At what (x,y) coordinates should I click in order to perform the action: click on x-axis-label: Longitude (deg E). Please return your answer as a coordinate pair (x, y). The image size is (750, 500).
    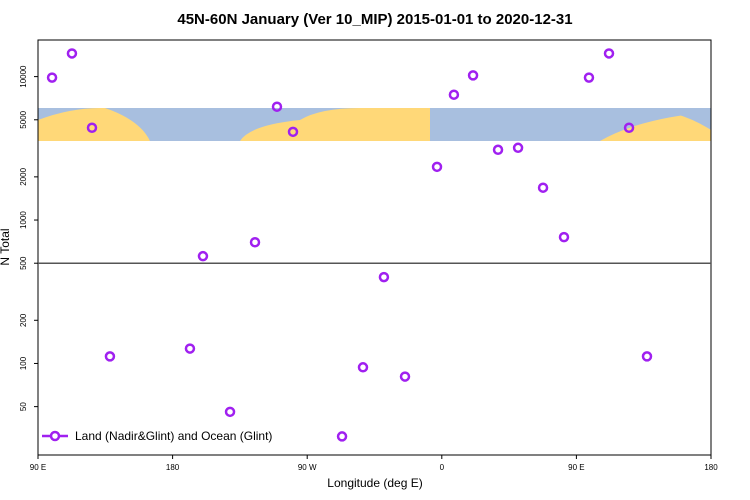
    Looking at the image, I should click on (374, 483).